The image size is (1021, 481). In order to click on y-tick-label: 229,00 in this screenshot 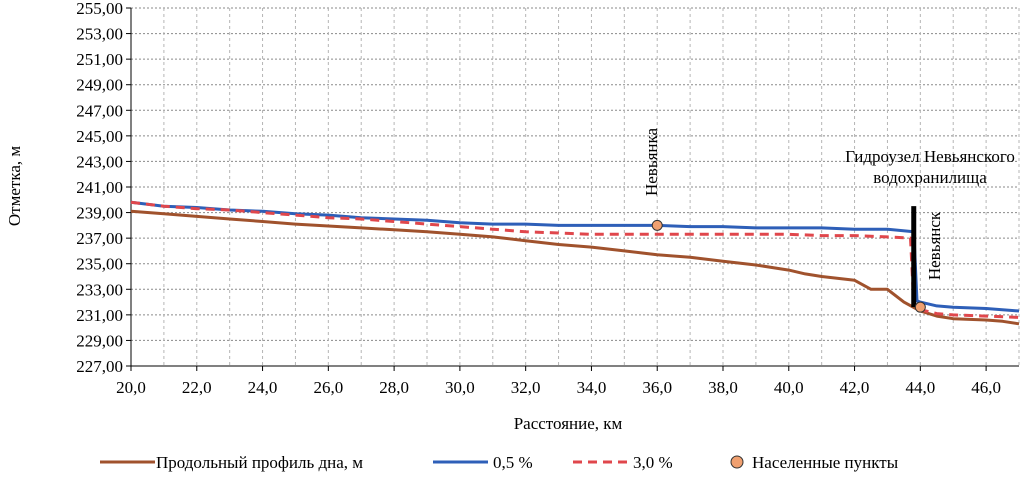, I will do `click(99, 340)`.